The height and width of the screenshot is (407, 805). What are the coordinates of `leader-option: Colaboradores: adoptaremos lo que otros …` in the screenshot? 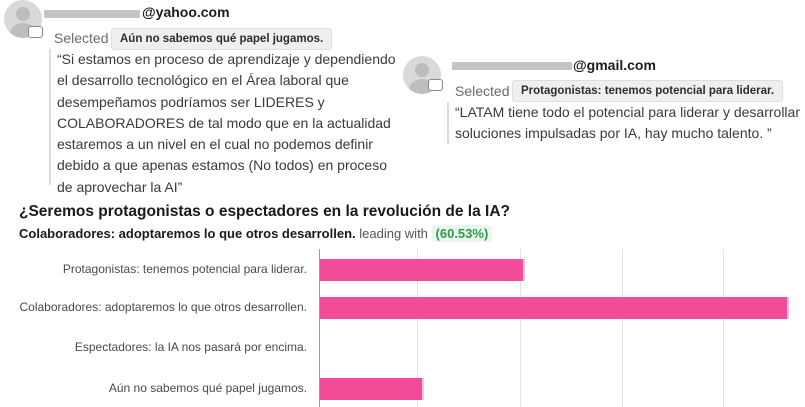 It's located at (187, 233).